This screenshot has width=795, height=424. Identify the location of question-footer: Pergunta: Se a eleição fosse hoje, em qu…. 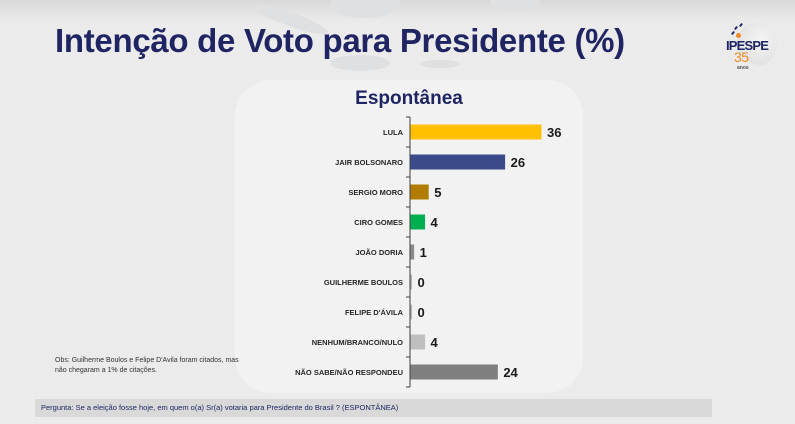
(373, 408).